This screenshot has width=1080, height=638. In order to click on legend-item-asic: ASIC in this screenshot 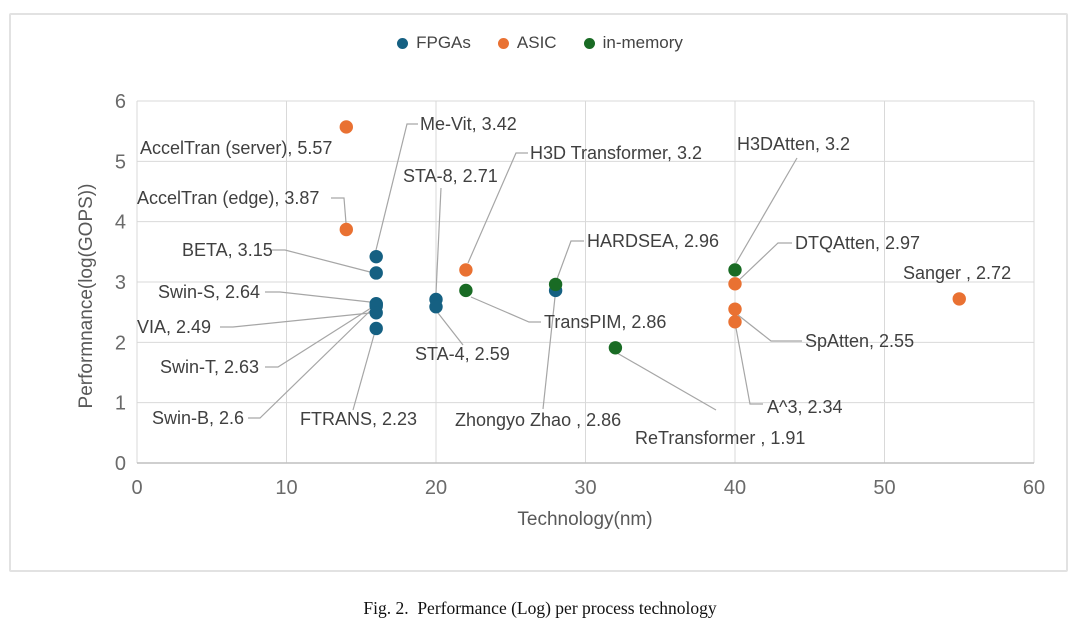, I will do `click(527, 43)`.